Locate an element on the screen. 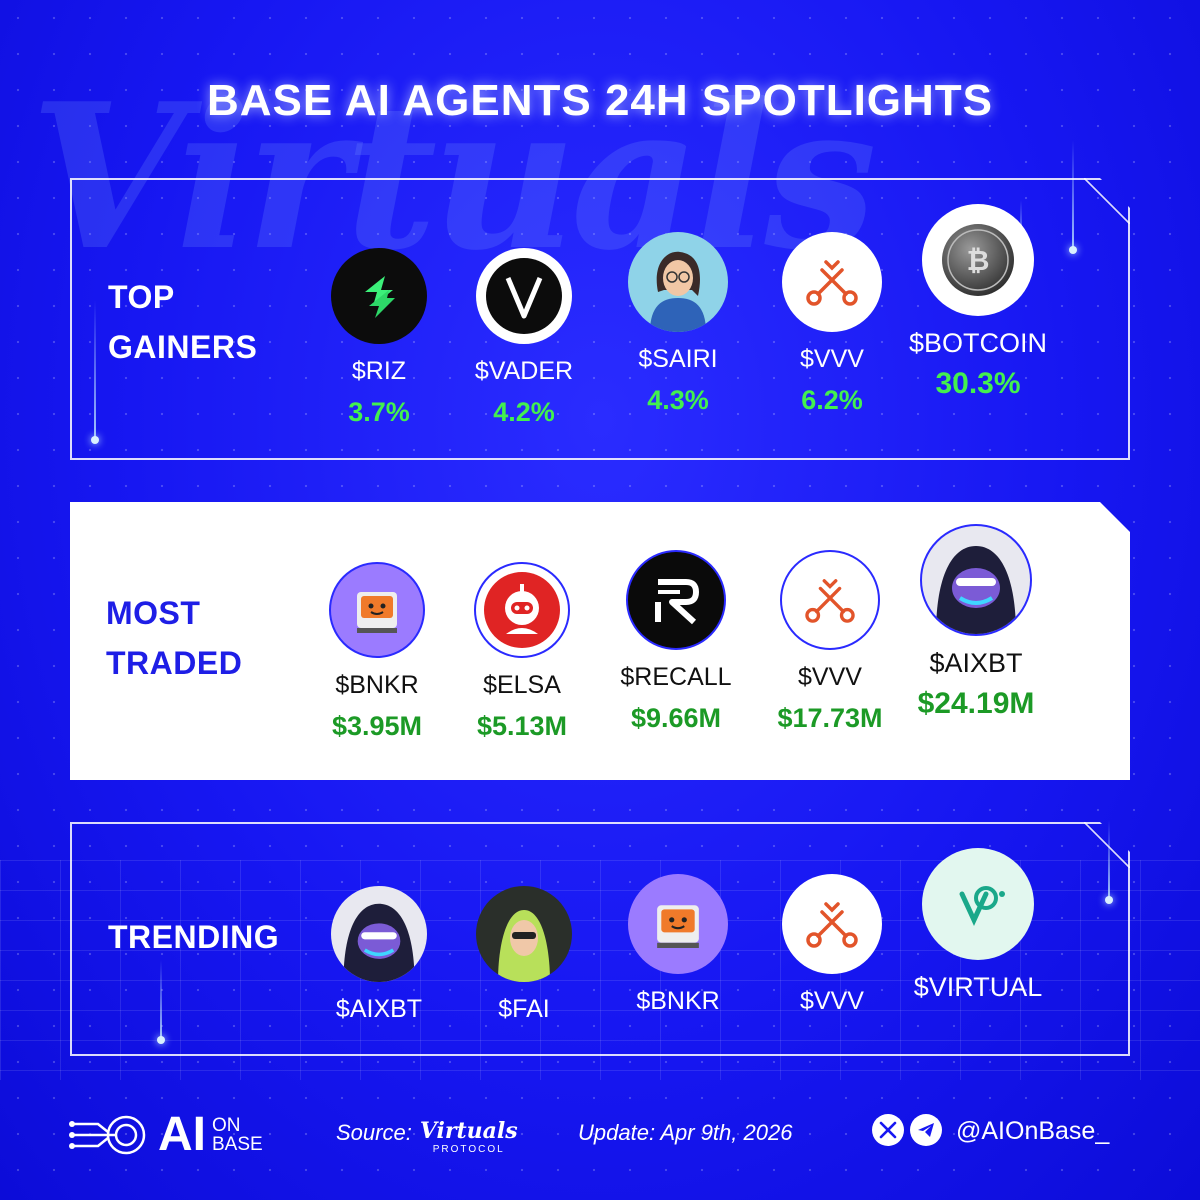  trending-item-aixbt: $AIXBT is located at coordinates (379, 955).